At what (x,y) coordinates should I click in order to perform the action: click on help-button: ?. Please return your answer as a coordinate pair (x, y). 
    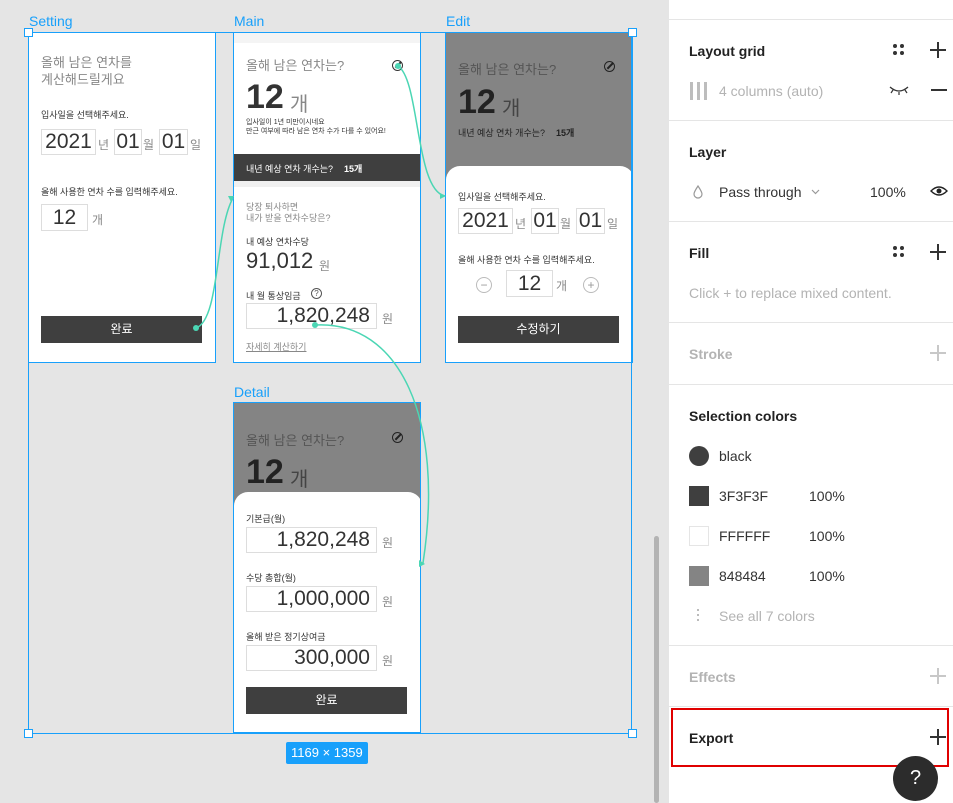
    Looking at the image, I should click on (915, 778).